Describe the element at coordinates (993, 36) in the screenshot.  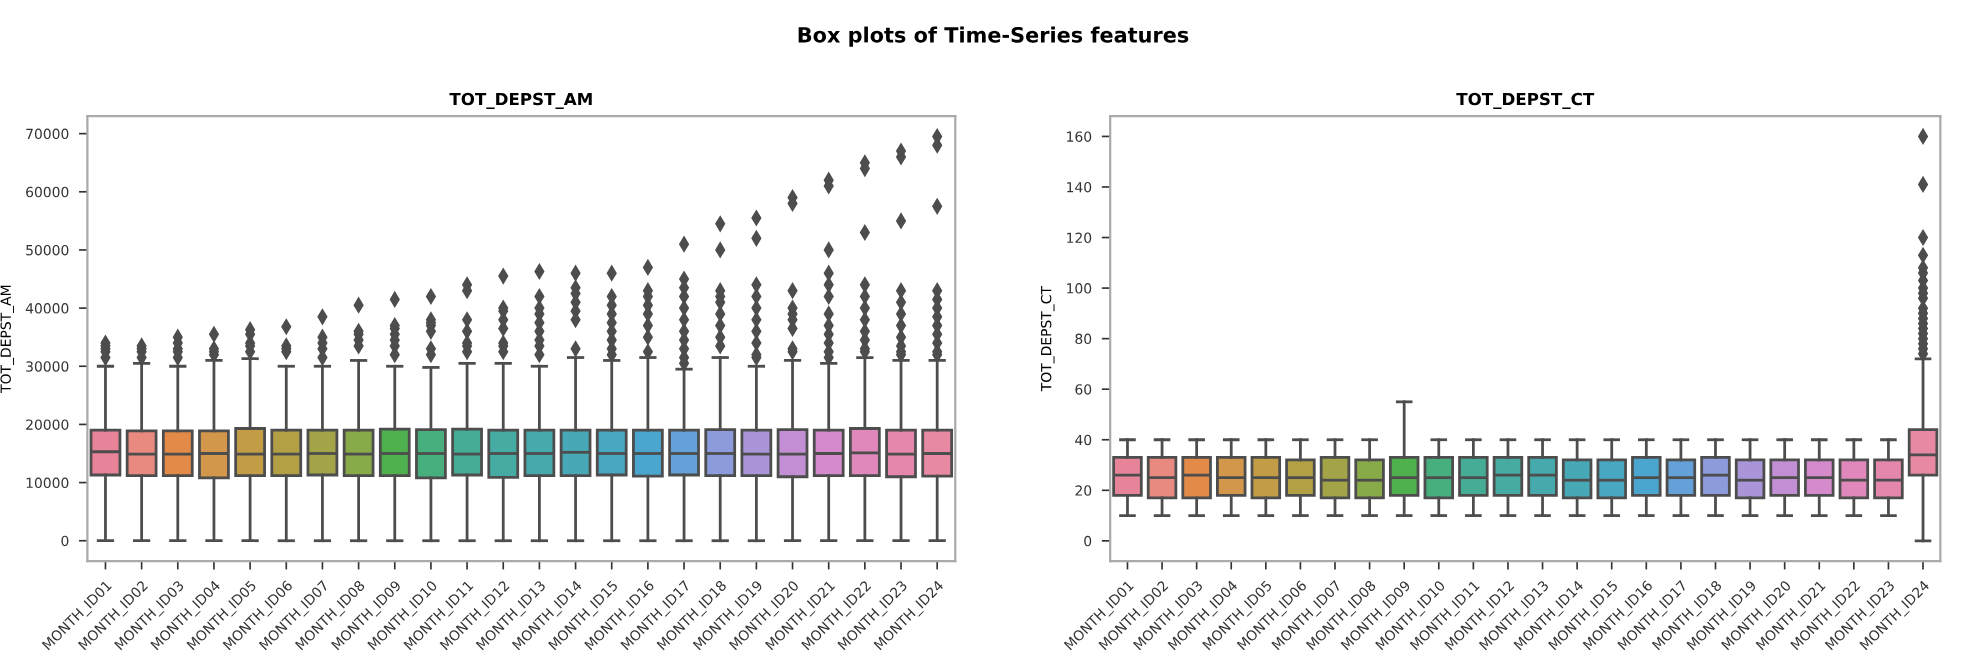
I see `text: Box plots of Time-Series features` at that location.